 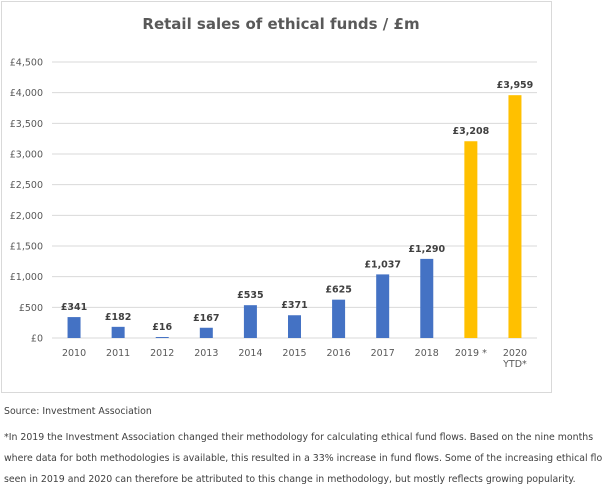 I want to click on y-tick-label: £0, so click(x=37, y=339).